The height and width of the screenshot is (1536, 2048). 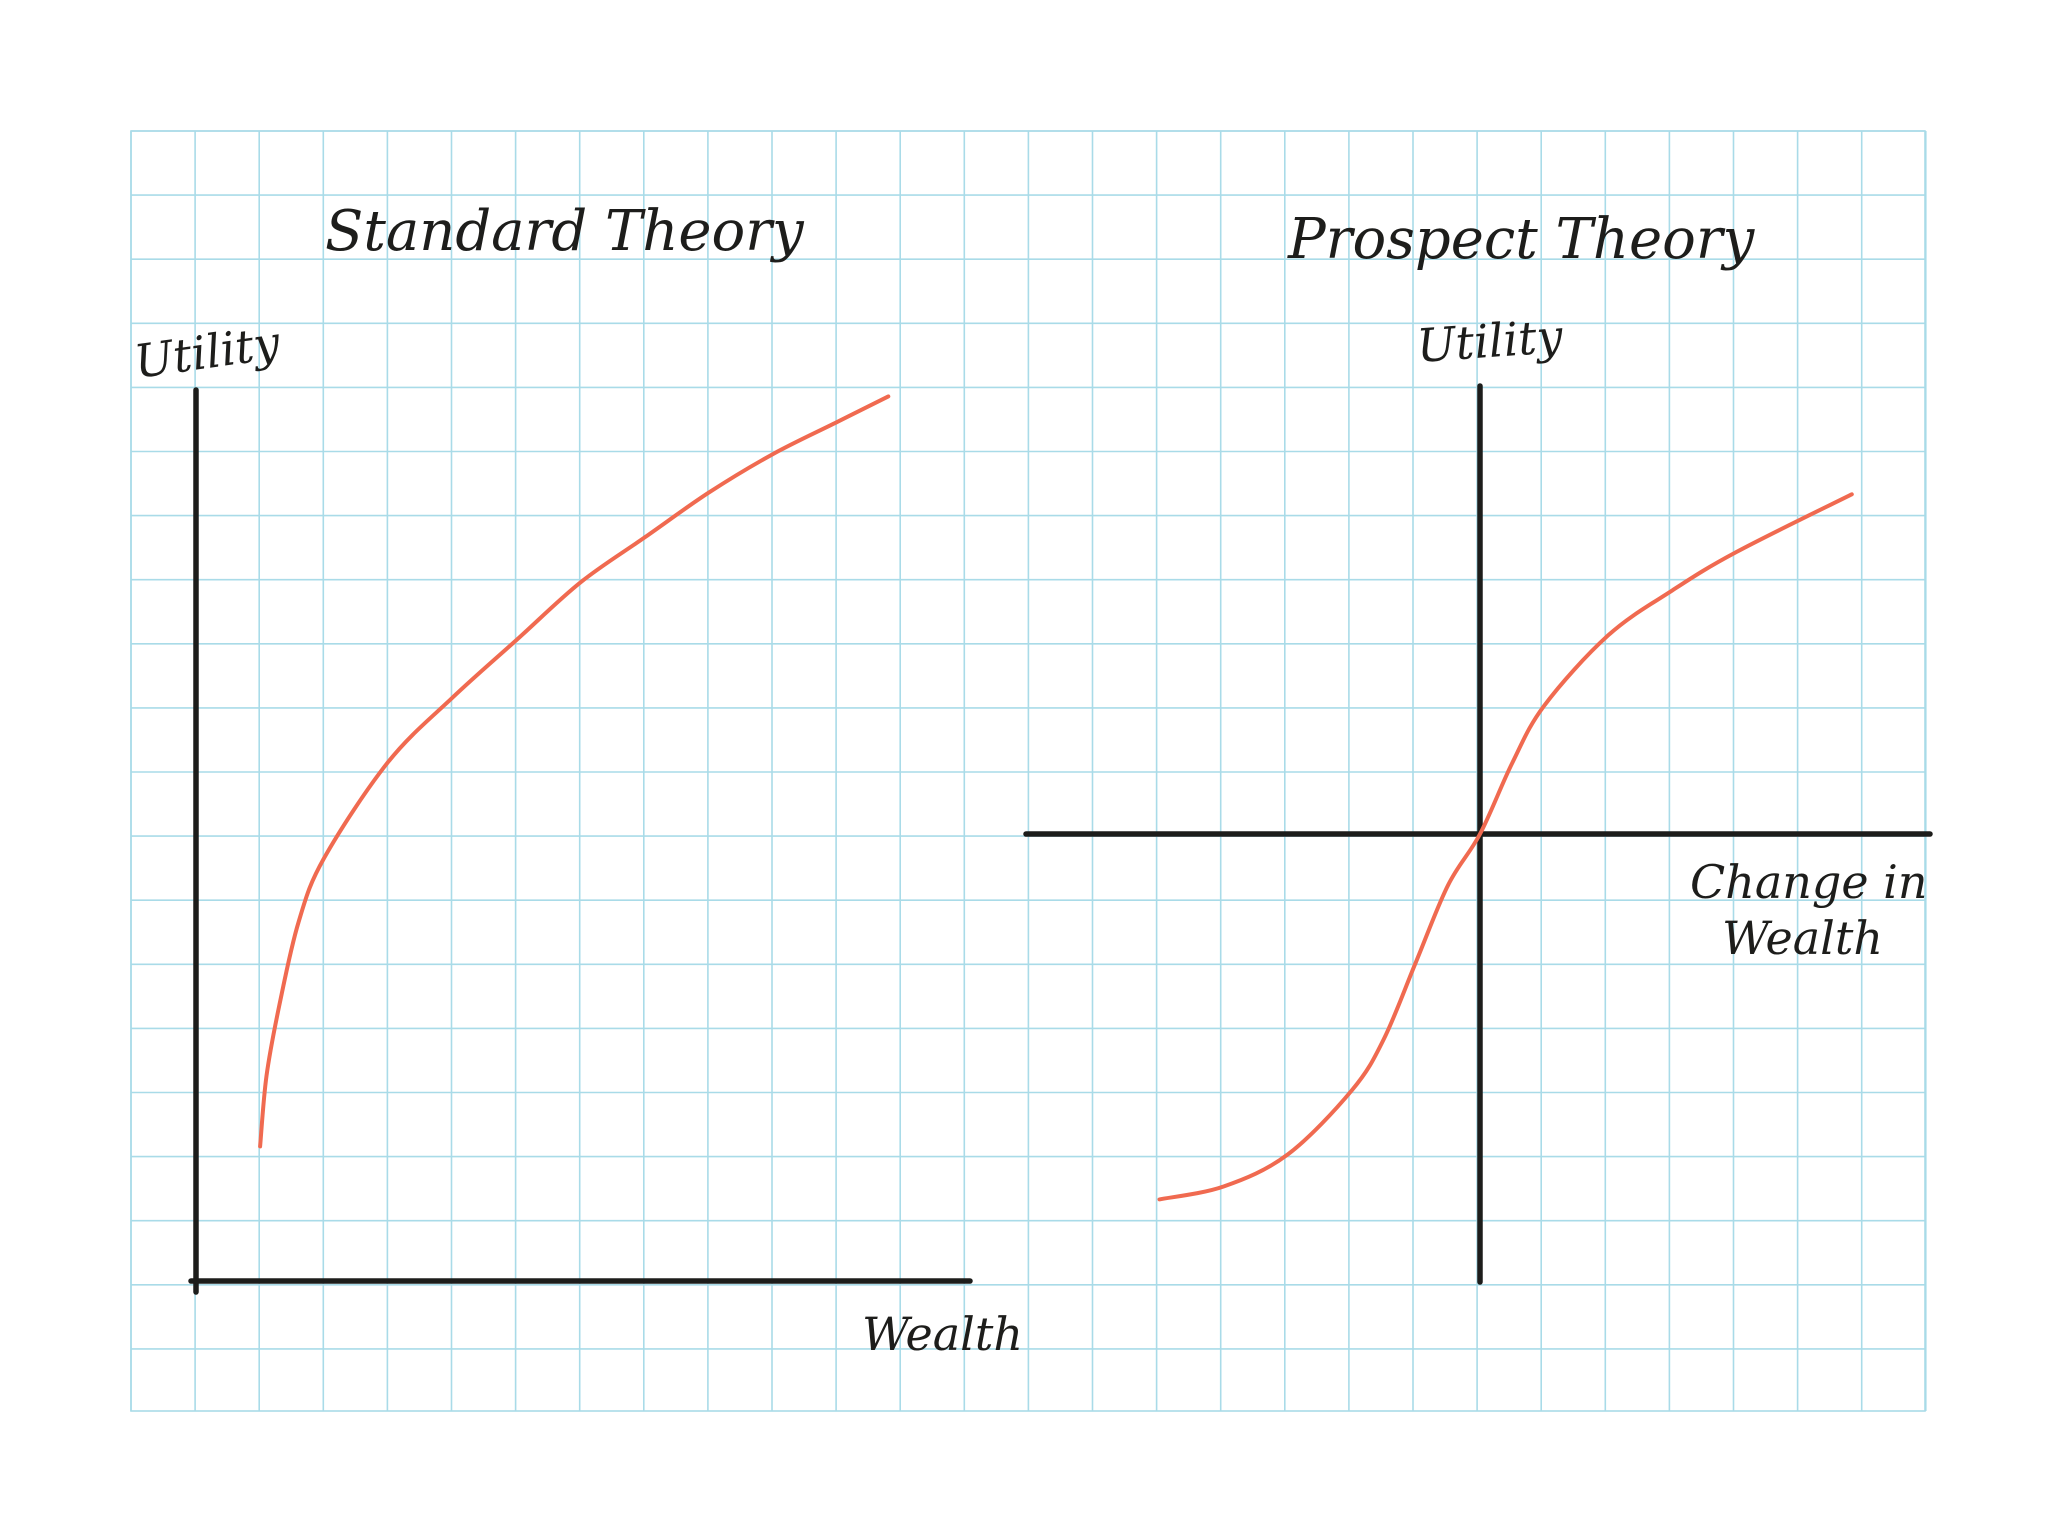 What do you see at coordinates (1802, 938) in the screenshot?
I see `x-axis-label-line: Wealth` at bounding box center [1802, 938].